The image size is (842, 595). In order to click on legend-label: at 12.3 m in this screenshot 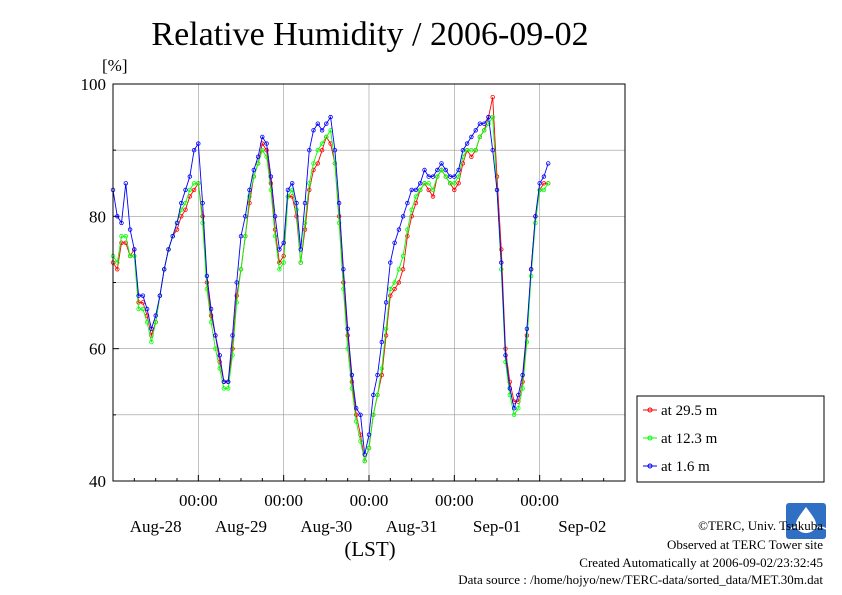, I will do `click(689, 439)`.